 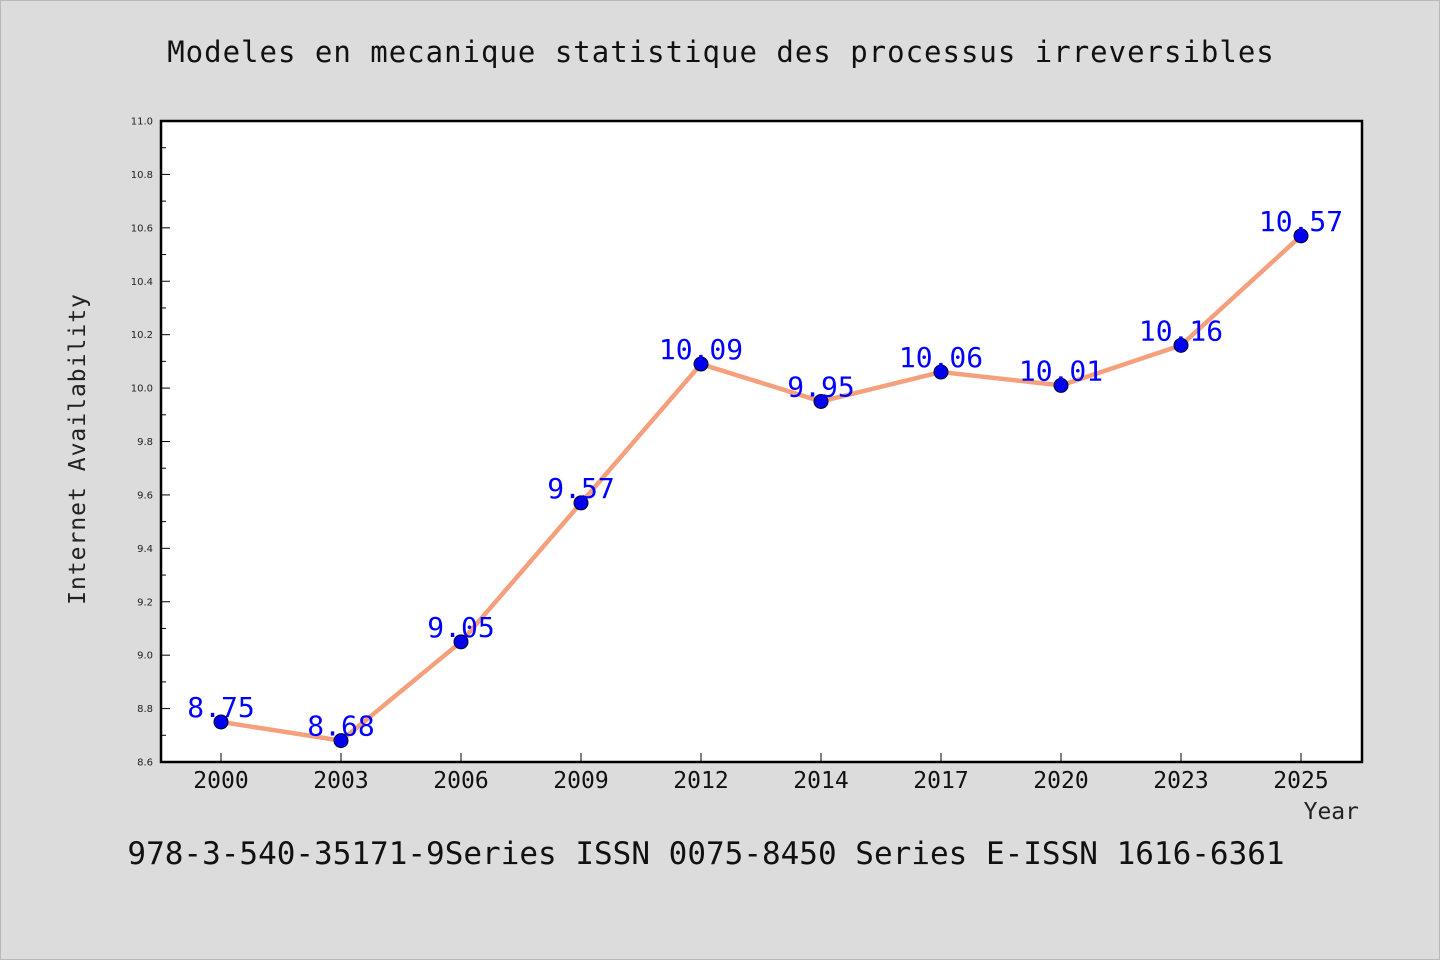 What do you see at coordinates (340, 726) in the screenshot?
I see `data-label: 8.68` at bounding box center [340, 726].